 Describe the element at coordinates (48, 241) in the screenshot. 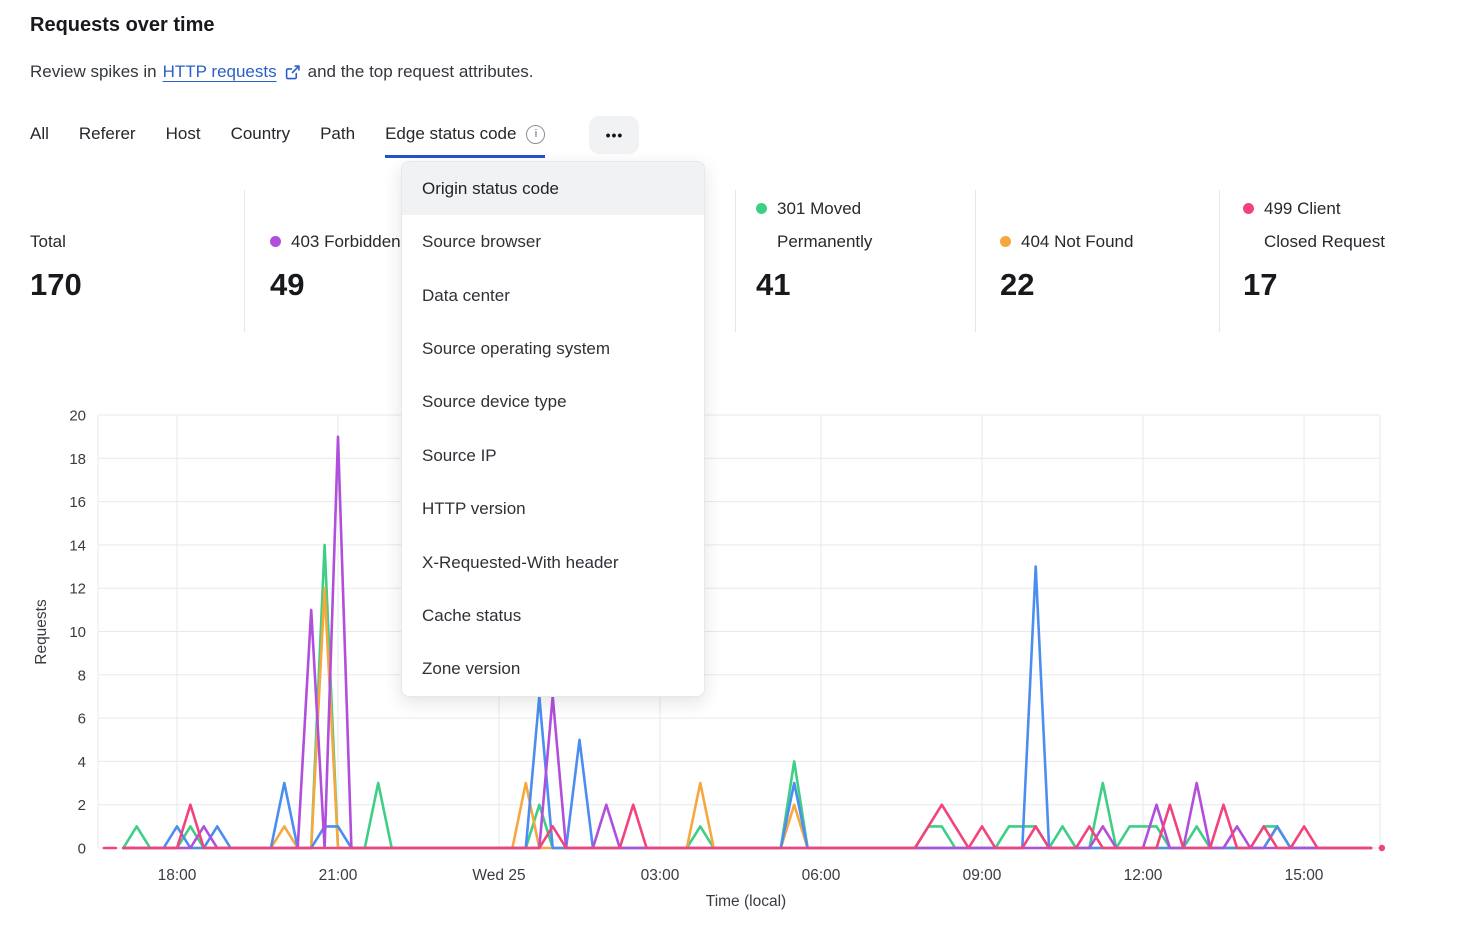

I see `stat-label: Total` at that location.